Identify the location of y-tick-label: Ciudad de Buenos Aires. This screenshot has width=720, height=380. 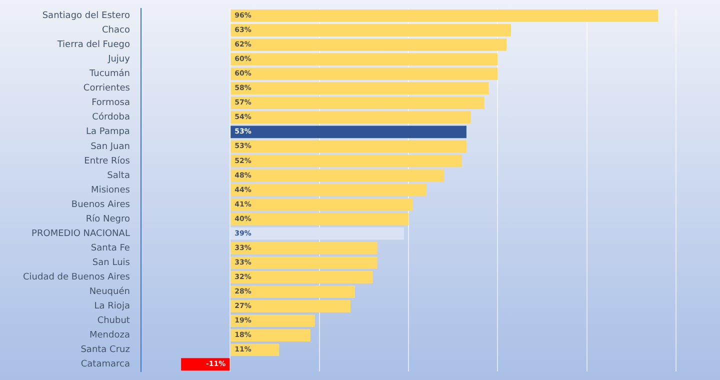
(76, 277).